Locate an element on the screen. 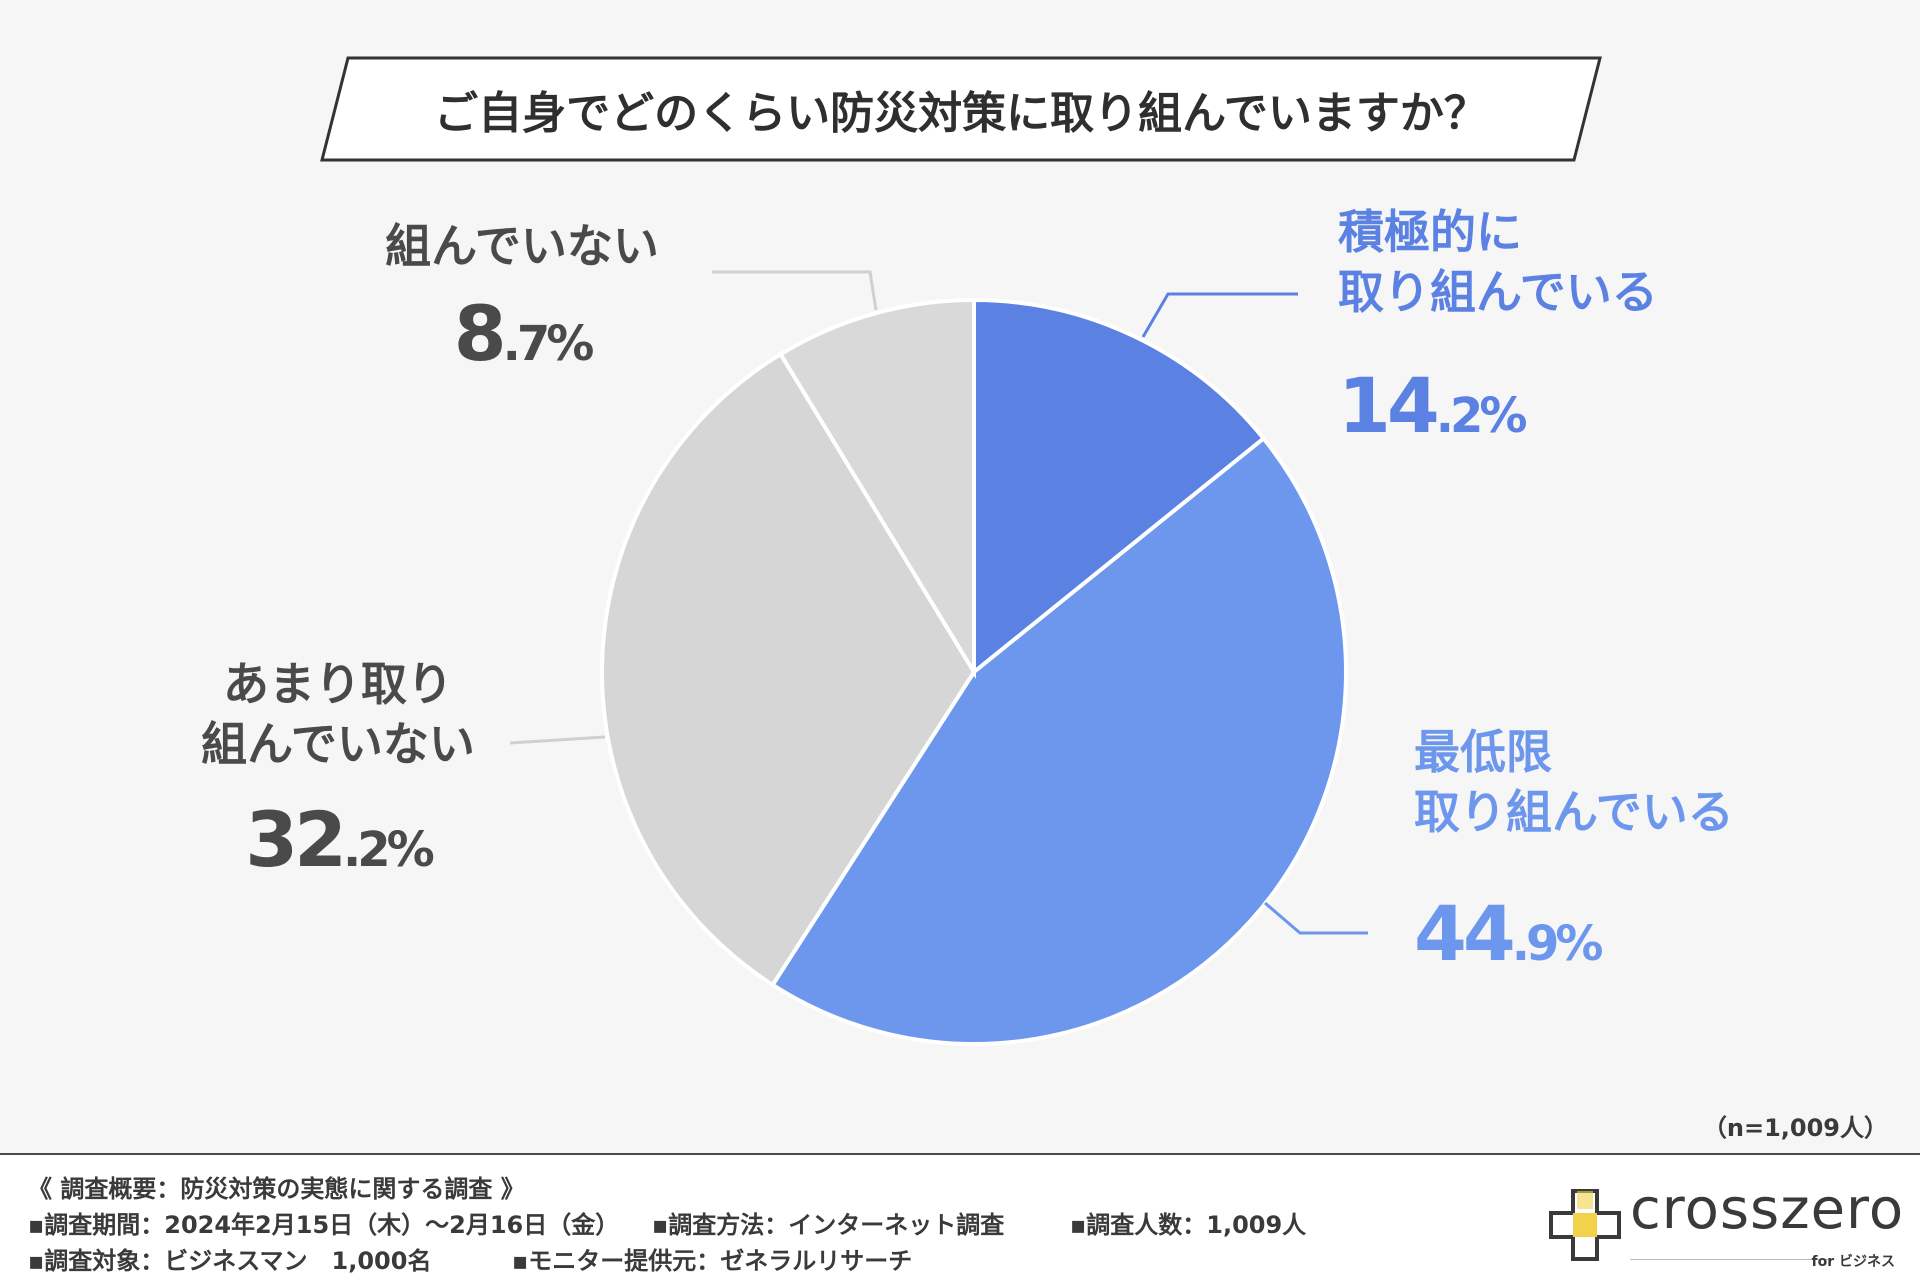  survey-method: ▪調査方法：インターネット調査 is located at coordinates (828, 1225).